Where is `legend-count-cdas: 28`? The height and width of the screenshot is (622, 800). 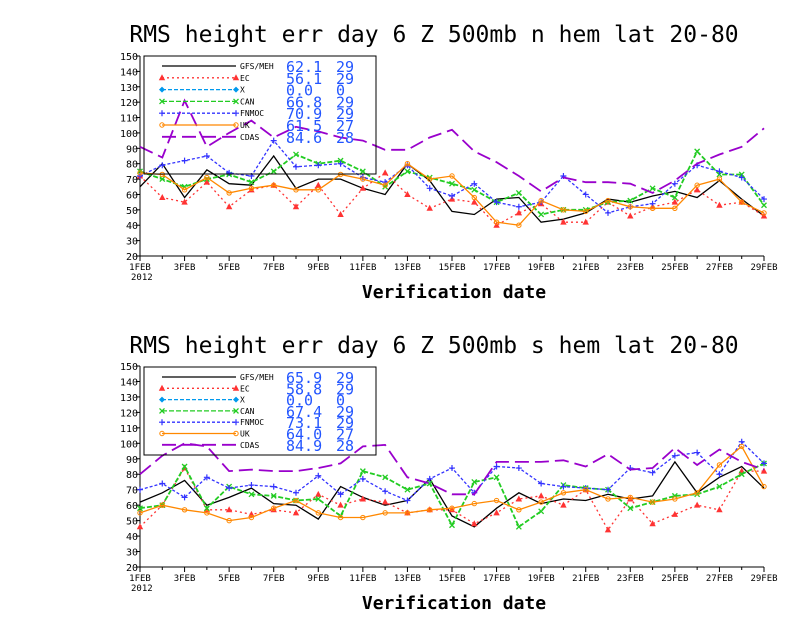
legend-count-cdas: 28 is located at coordinates (345, 446).